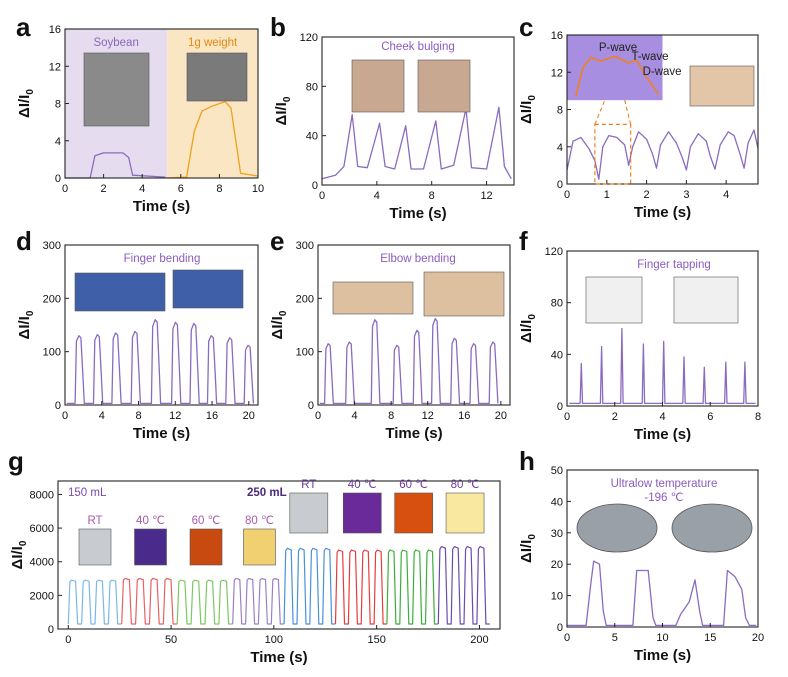 The height and width of the screenshot is (677, 788). I want to click on panel-label: a, so click(23, 27).